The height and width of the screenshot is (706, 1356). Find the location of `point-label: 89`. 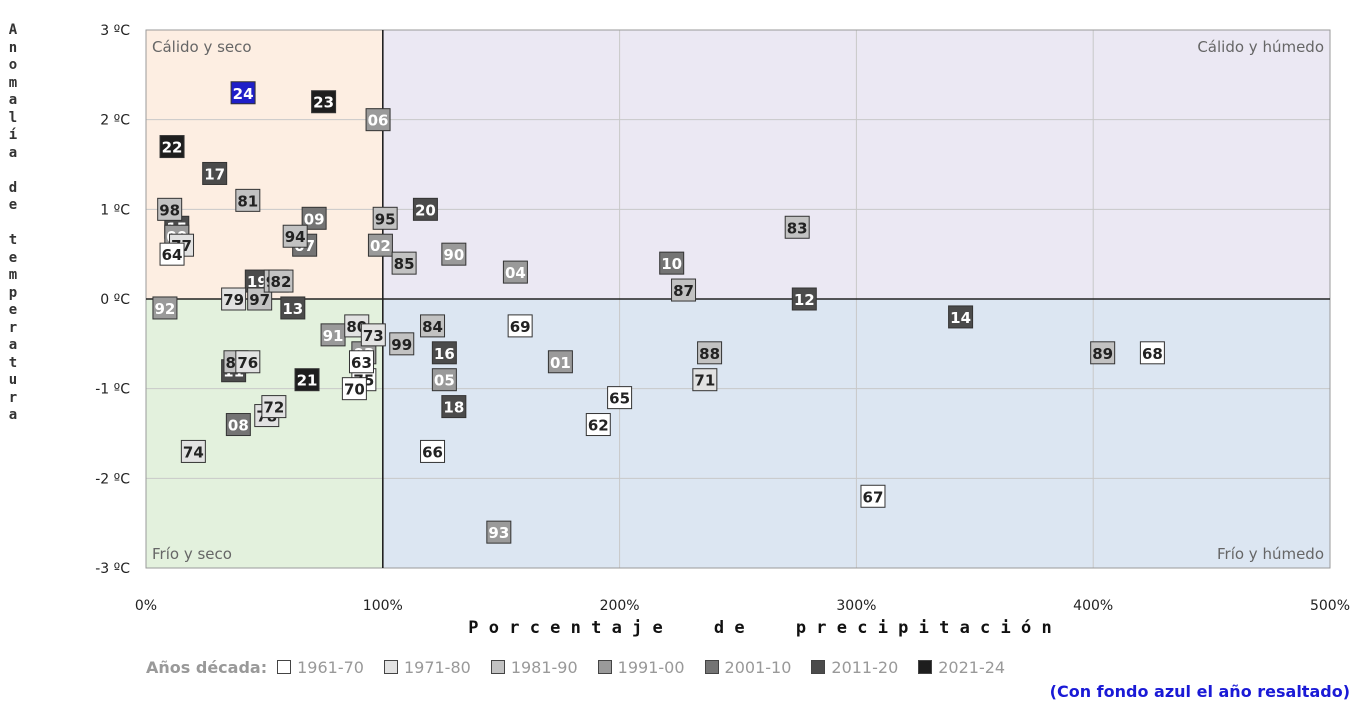

point-label: 89 is located at coordinates (1102, 354).